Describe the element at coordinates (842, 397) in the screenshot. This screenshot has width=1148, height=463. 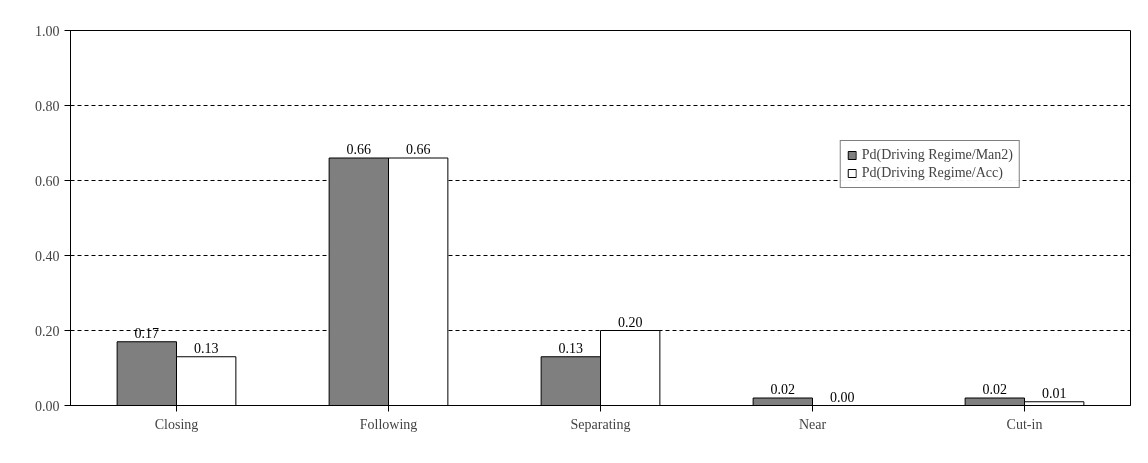
I see `data-label: 0.00` at that location.